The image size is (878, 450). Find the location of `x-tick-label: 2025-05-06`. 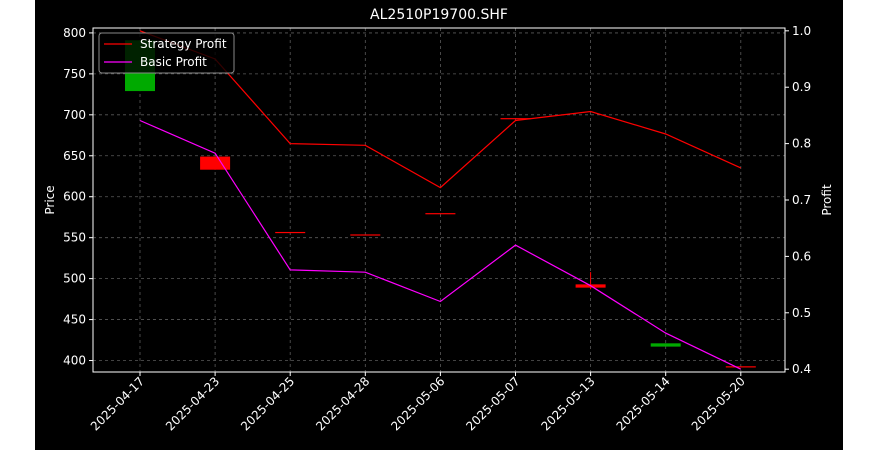

x-tick-label: 2025-05-06 is located at coordinates (417, 403).